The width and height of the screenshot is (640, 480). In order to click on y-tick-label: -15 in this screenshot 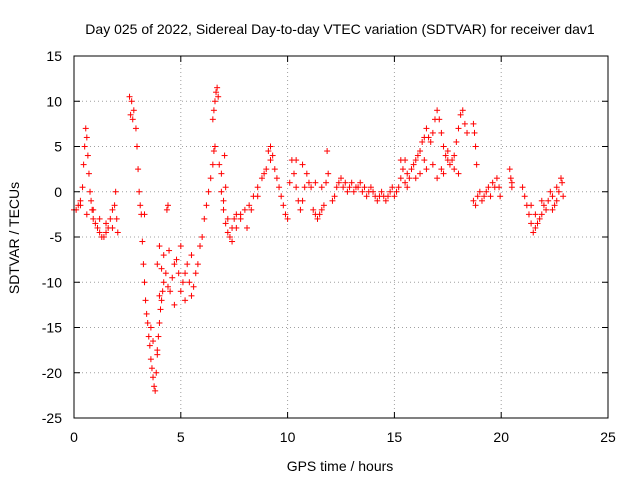, I will do `click(52, 328)`.